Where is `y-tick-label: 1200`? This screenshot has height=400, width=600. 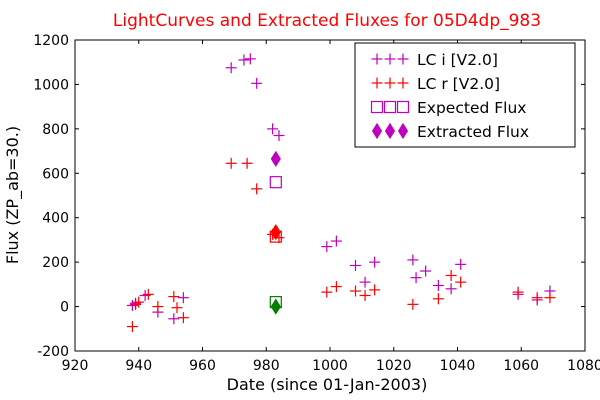
y-tick-label: 1200 is located at coordinates (51, 41).